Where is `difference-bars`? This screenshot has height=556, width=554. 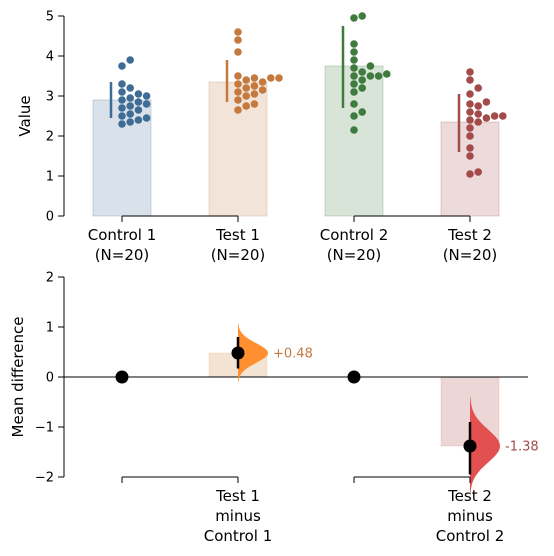
difference-bars is located at coordinates (354, 399).